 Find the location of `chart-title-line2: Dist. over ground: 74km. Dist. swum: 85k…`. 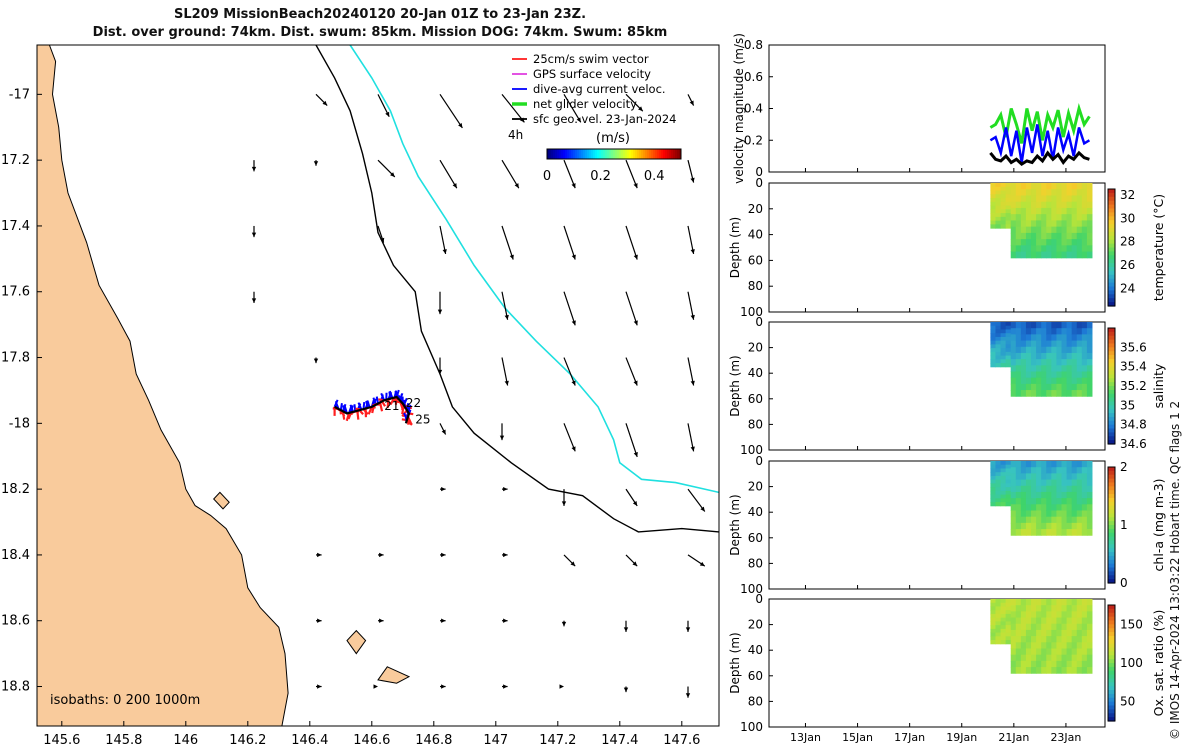

chart-title-line2: Dist. over ground: 74km. Dist. swum: 85k… is located at coordinates (380, 32).